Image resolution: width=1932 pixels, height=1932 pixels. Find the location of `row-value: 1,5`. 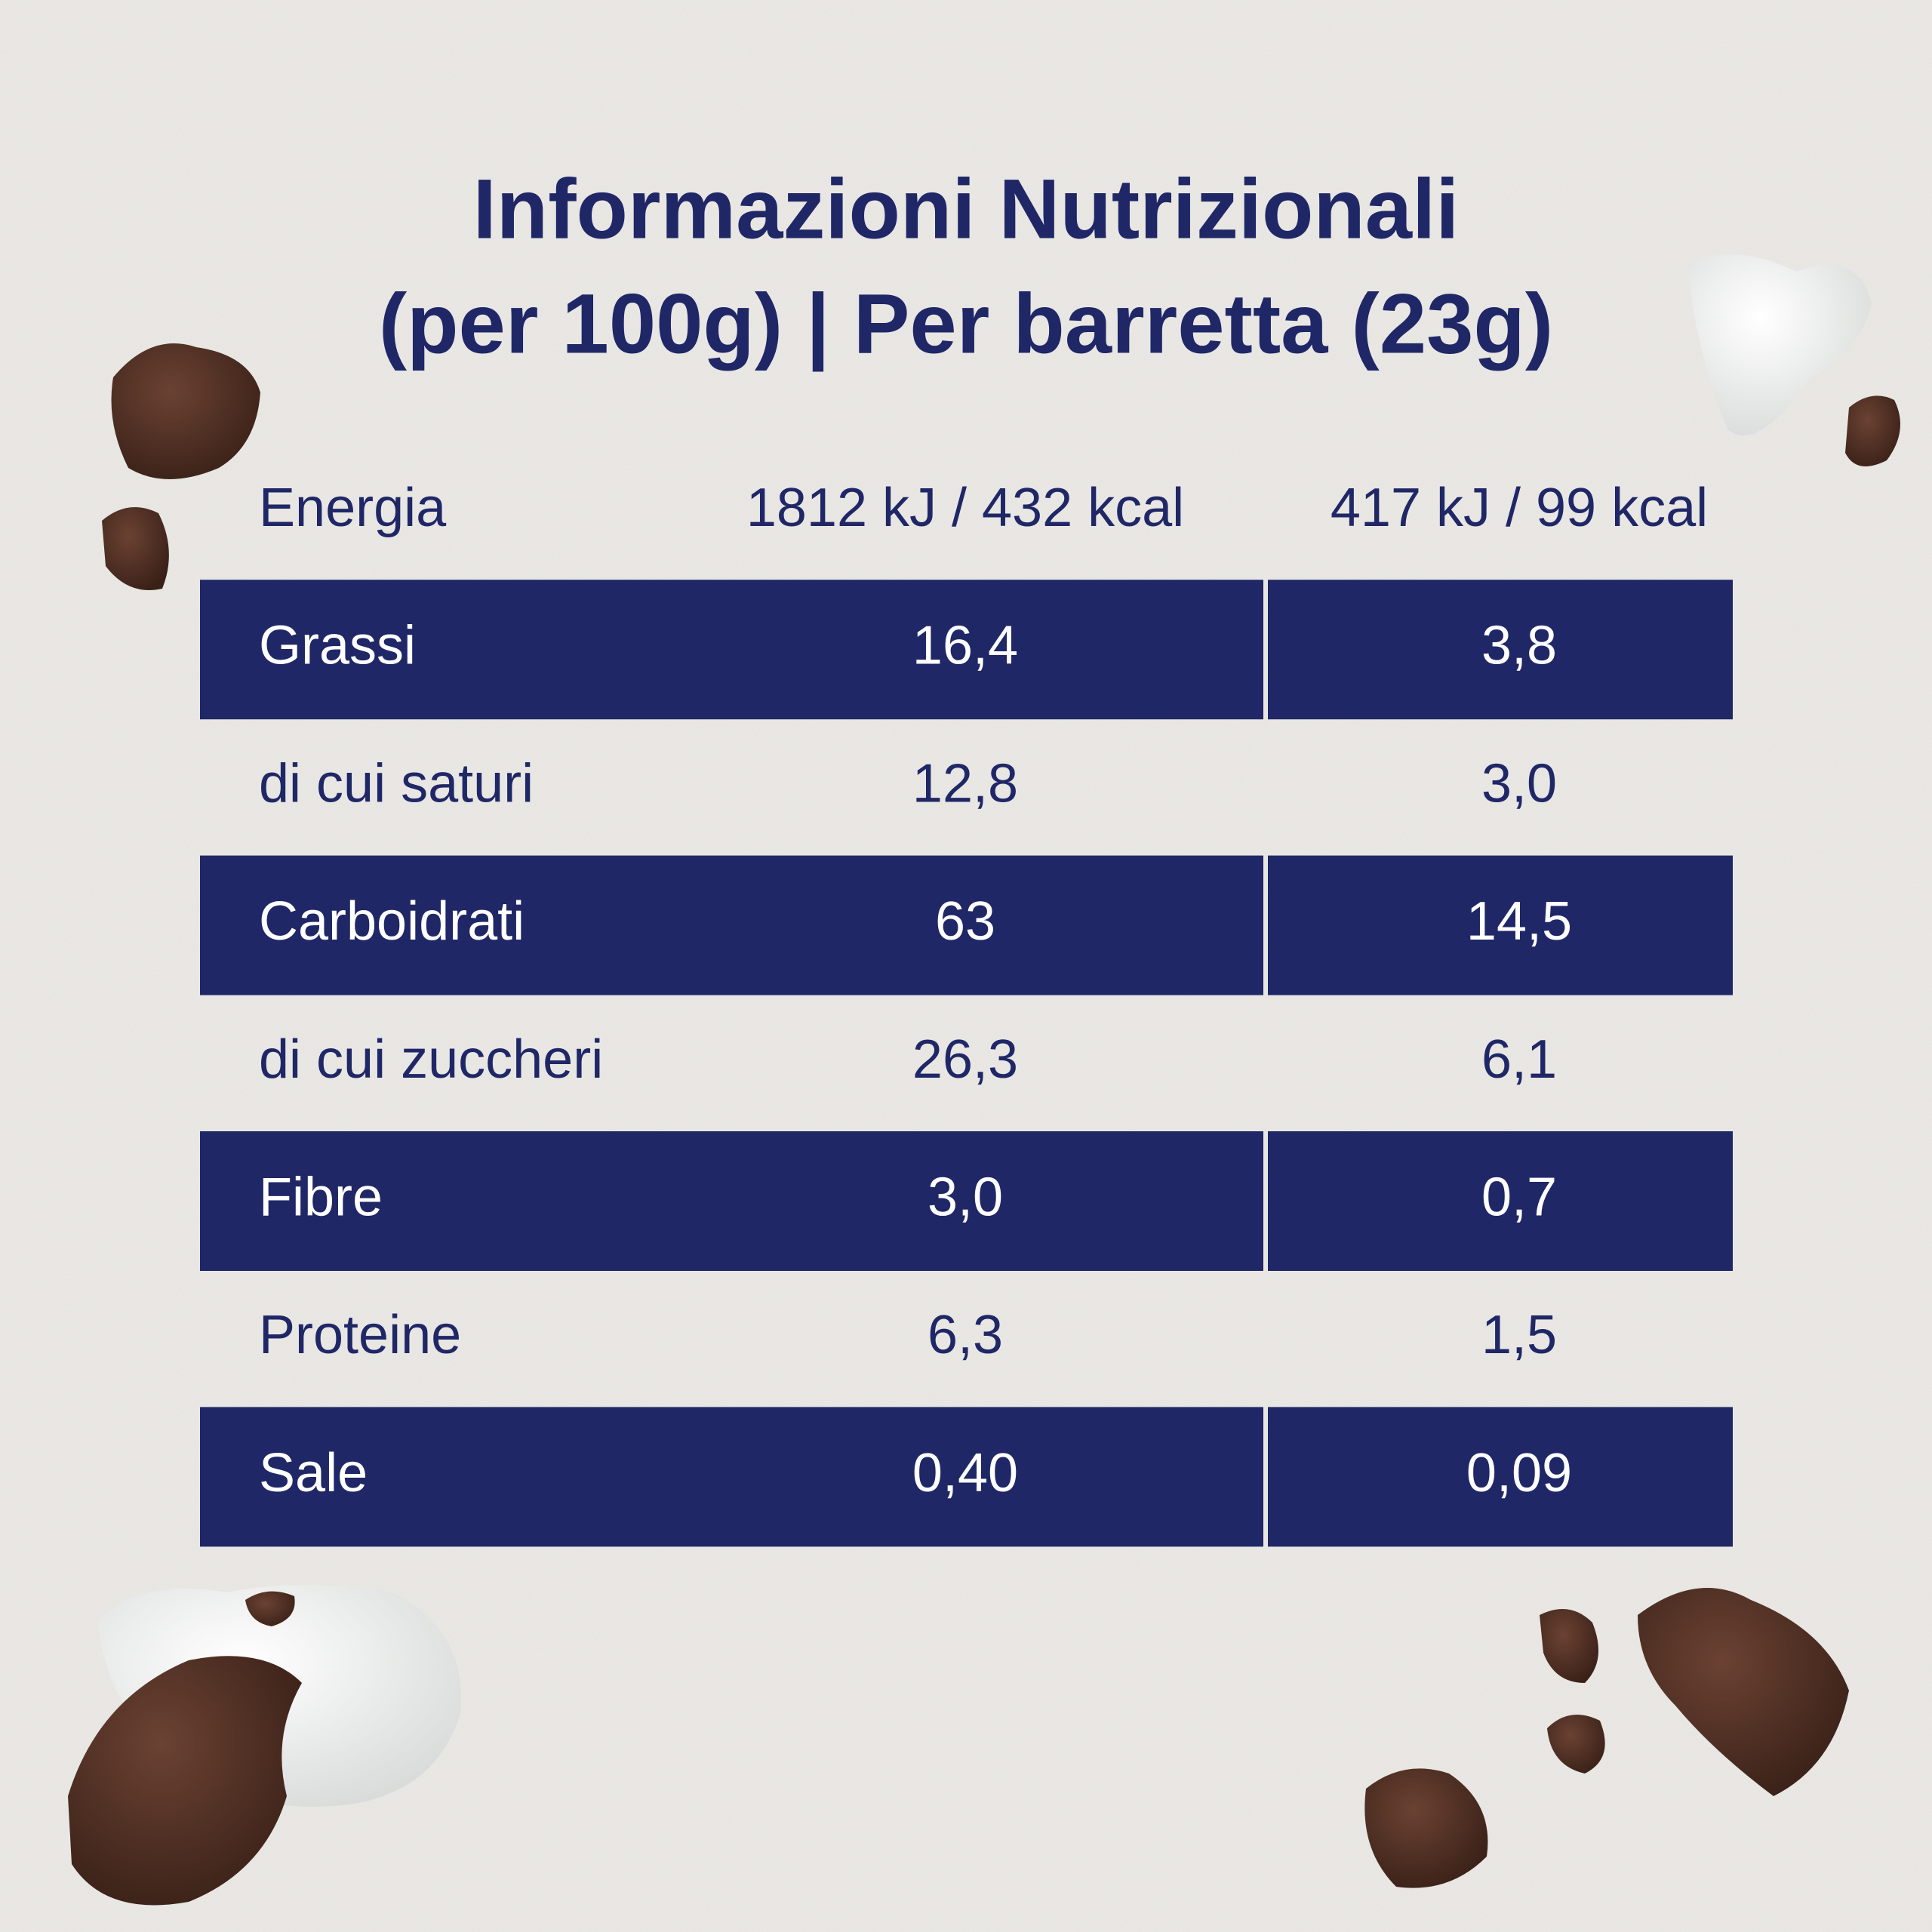

row-value: 1,5 is located at coordinates (1519, 1335).